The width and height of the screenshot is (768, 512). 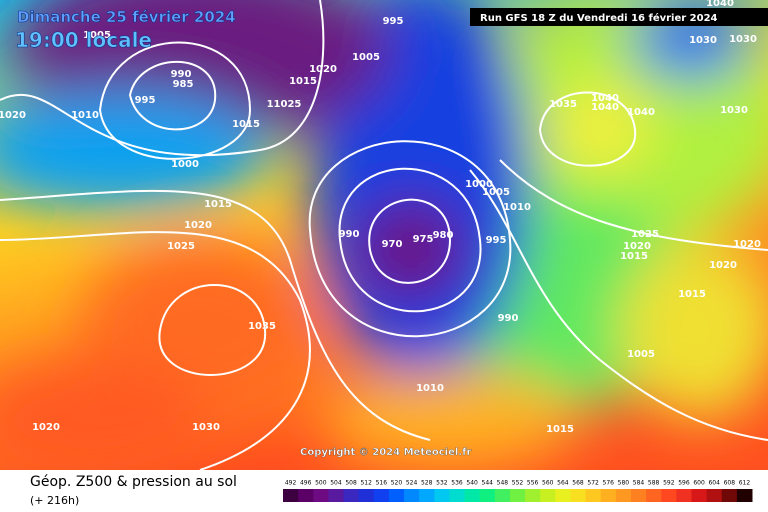 I want to click on legend-label: 504, so click(x=336, y=483).